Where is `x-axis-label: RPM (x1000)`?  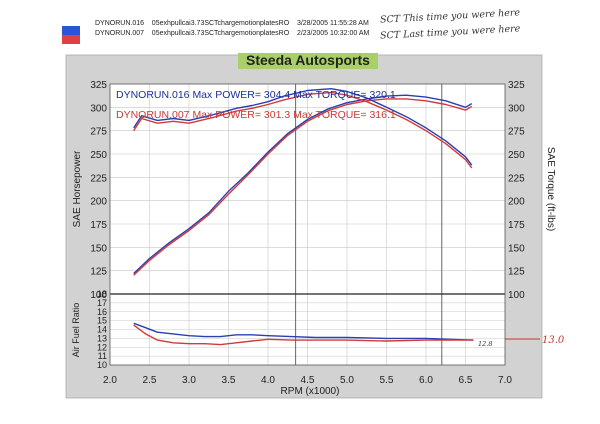
x-axis-label: RPM (x1000) is located at coordinates (310, 391).